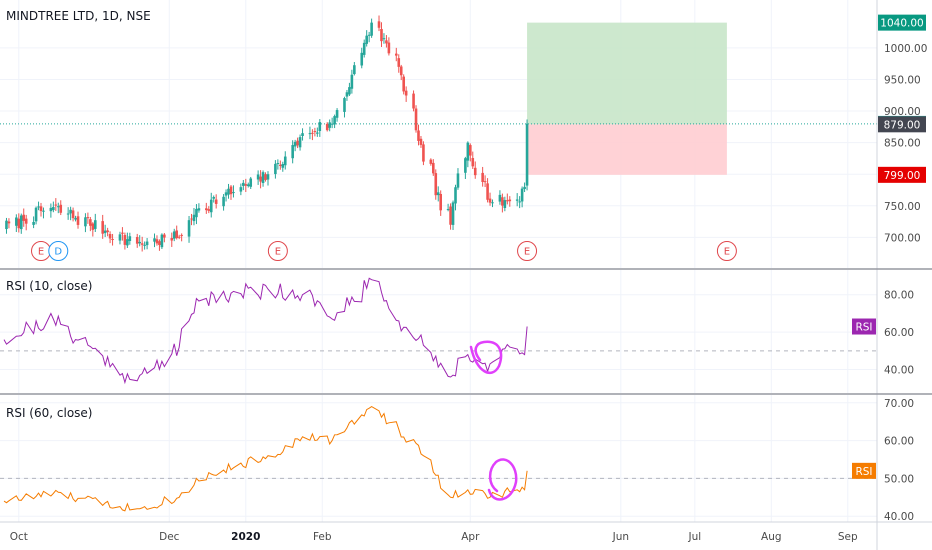 The width and height of the screenshot is (932, 550). What do you see at coordinates (265, 459) in the screenshot?
I see `rsi-line` at bounding box center [265, 459].